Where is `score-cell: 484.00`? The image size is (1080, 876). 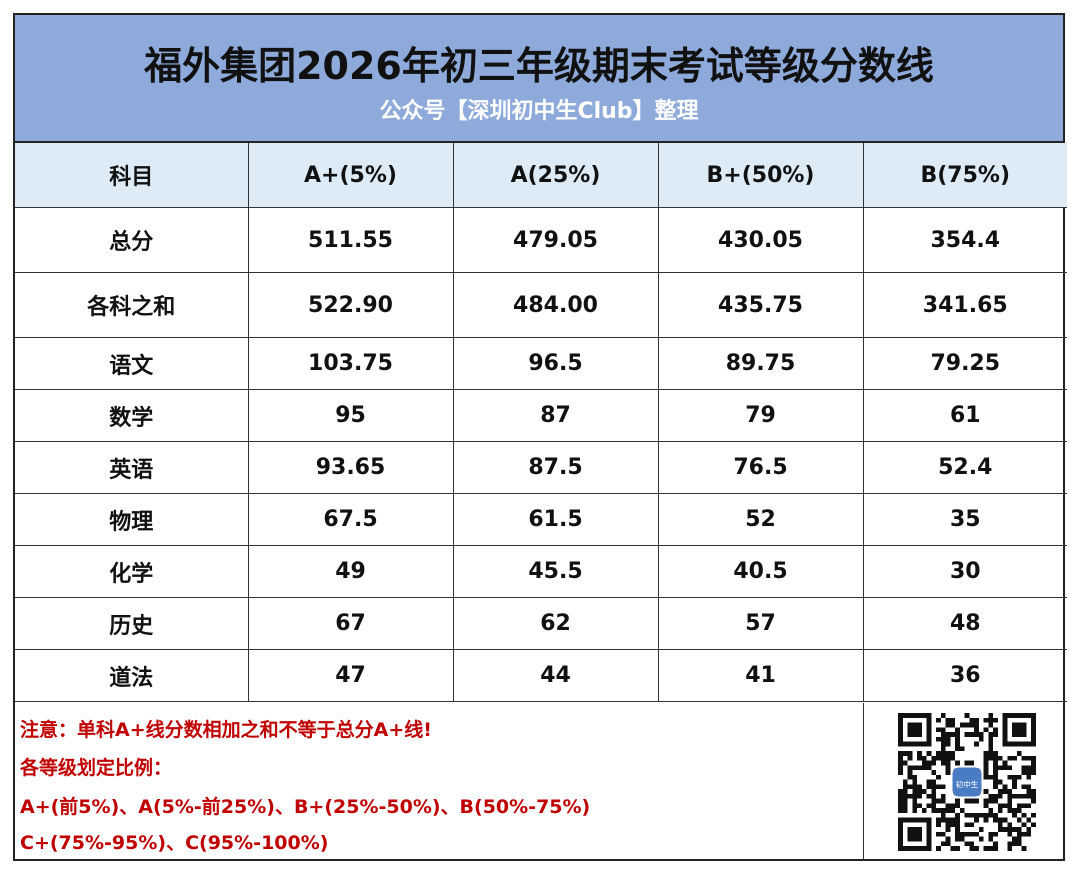 score-cell: 484.00 is located at coordinates (555, 305).